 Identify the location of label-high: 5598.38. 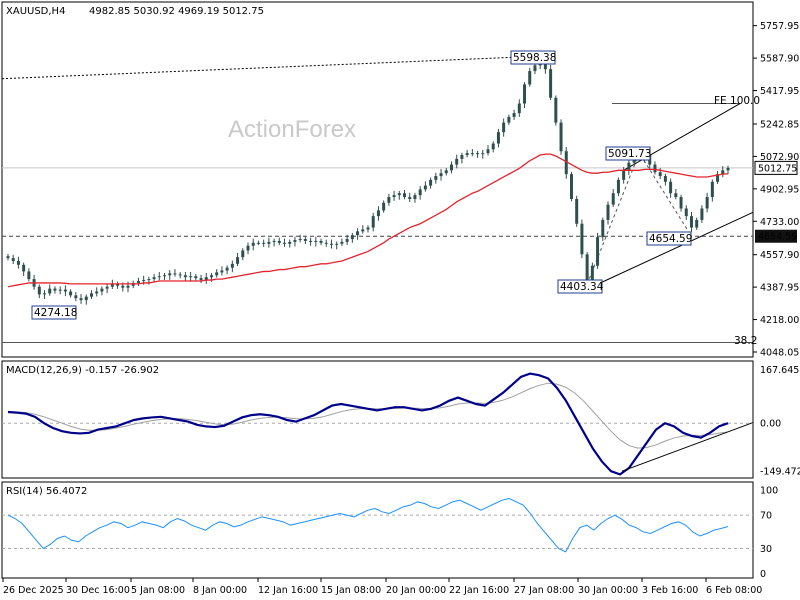
(534, 58).